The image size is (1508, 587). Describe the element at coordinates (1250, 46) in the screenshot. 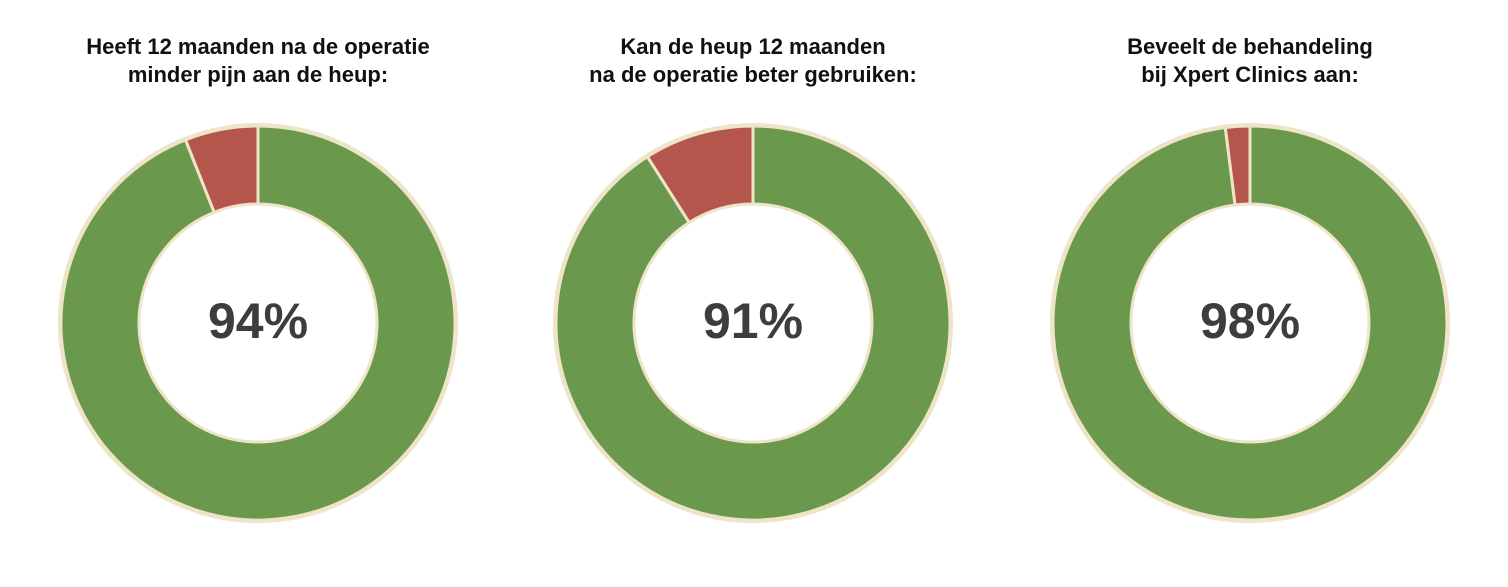

I see `chart-title: Beveelt de behandeling` at that location.